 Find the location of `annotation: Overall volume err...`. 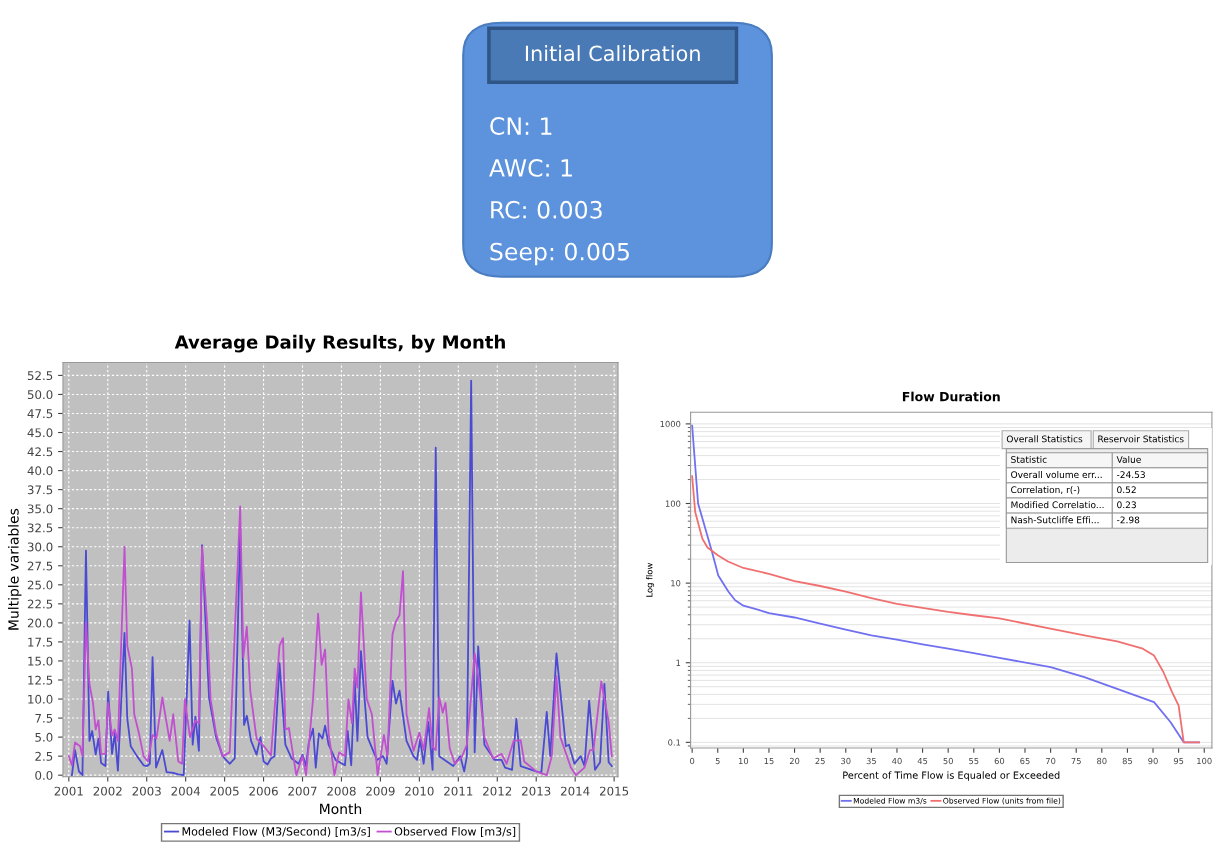

annotation: Overall volume err... is located at coordinates (1056, 475).